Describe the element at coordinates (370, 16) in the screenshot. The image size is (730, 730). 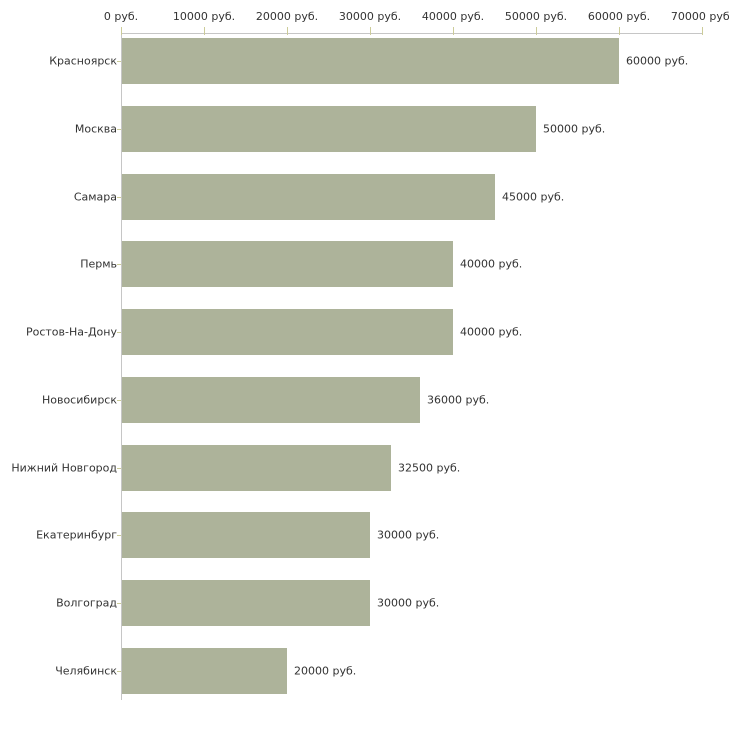
I see `x-axis-tick-label: 30000 руб.` at that location.